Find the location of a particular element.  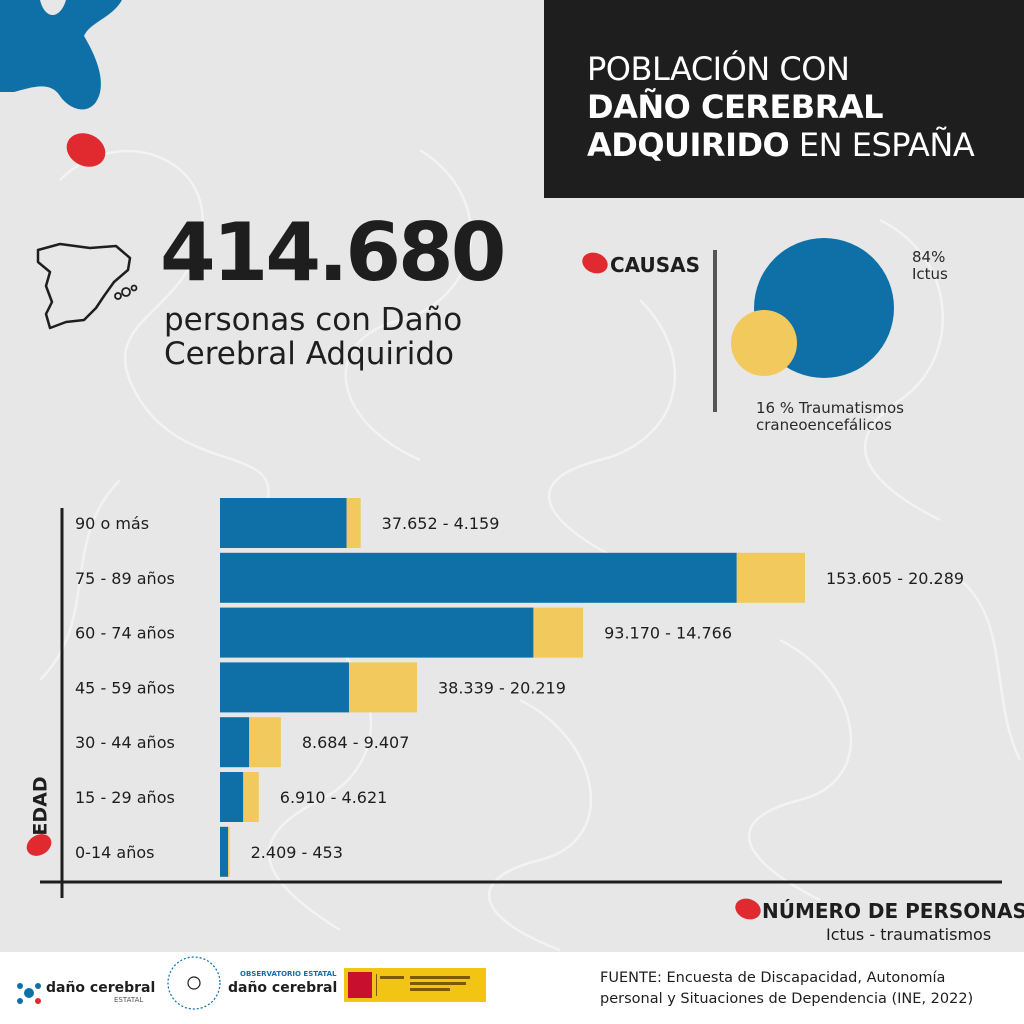

category-label: 45 - 59 años is located at coordinates (125, 687).